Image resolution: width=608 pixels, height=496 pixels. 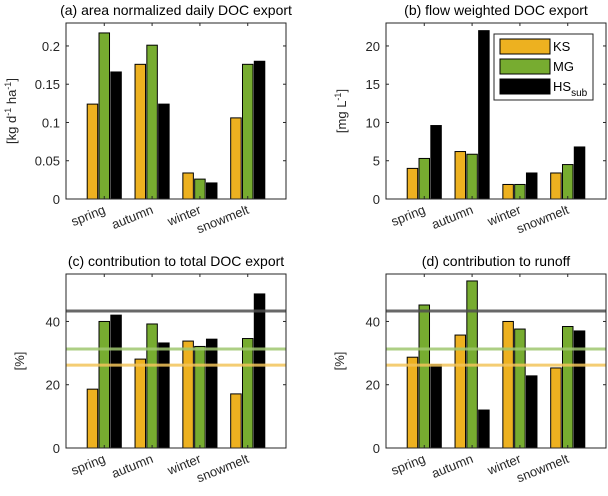 I want to click on y-tick-label: 0.15, so click(x=47, y=84).